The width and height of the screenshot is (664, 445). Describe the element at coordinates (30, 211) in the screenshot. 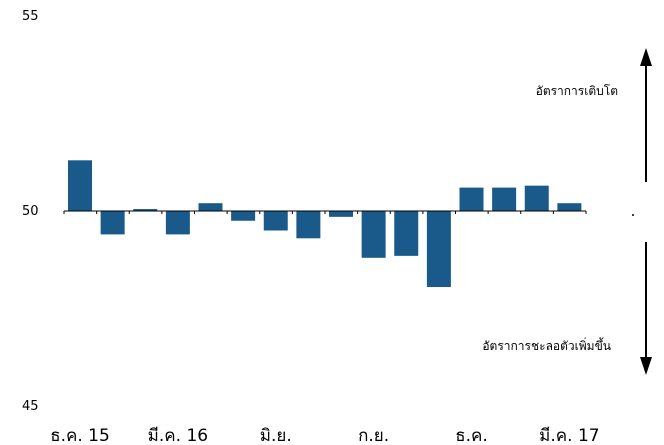

I see `y-tick-label: 50` at that location.